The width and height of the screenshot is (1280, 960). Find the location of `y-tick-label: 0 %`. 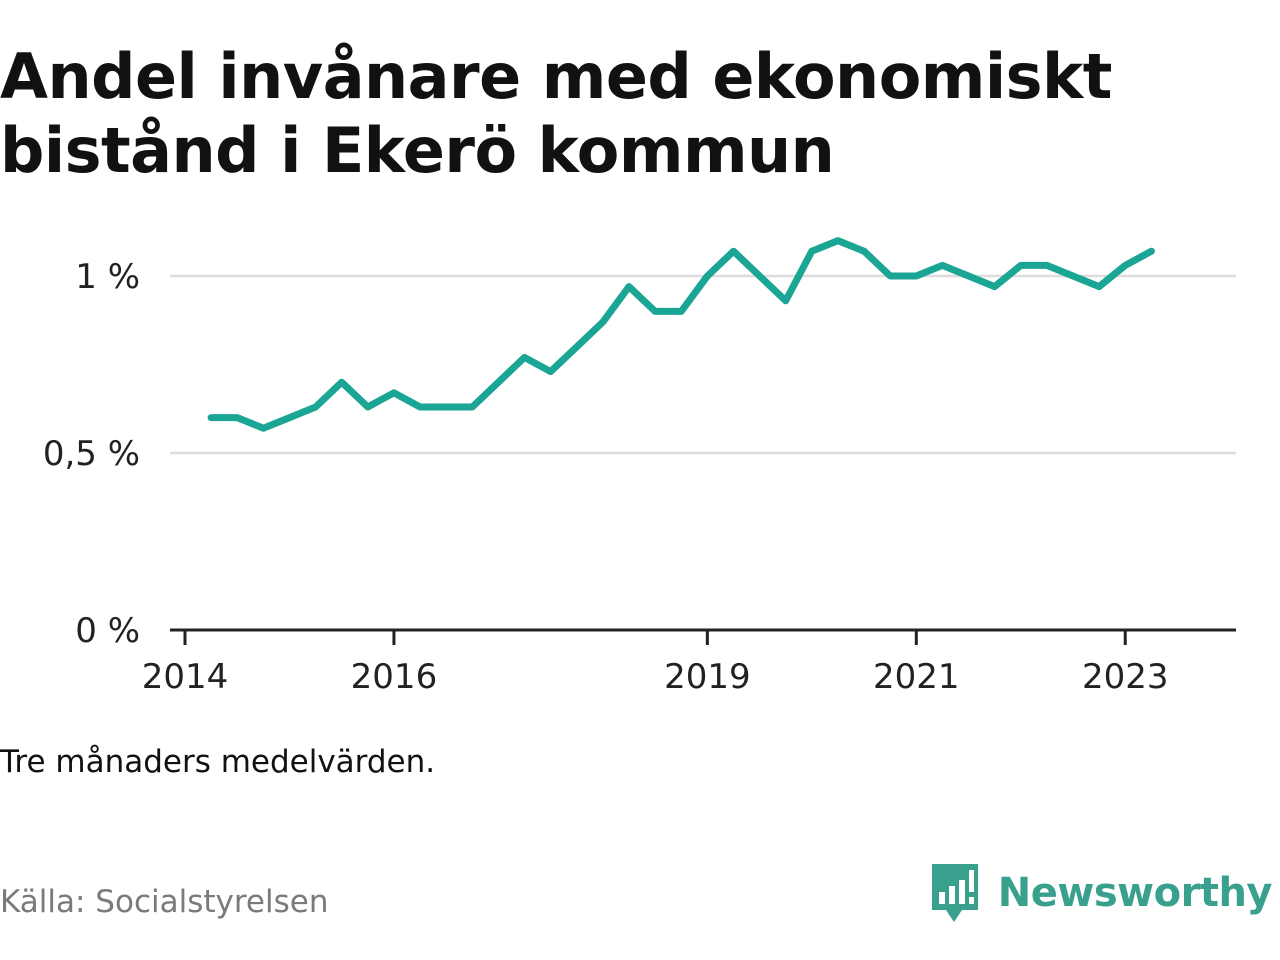

y-tick-label: 0 % is located at coordinates (107, 631).